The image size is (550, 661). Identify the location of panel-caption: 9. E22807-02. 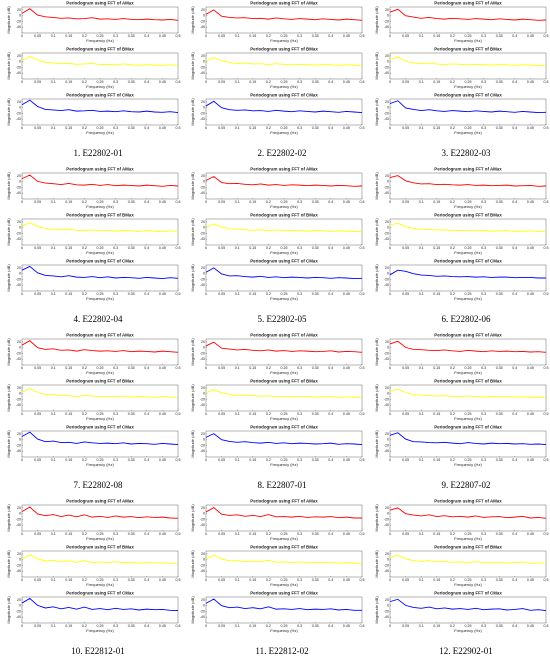
(466, 485).